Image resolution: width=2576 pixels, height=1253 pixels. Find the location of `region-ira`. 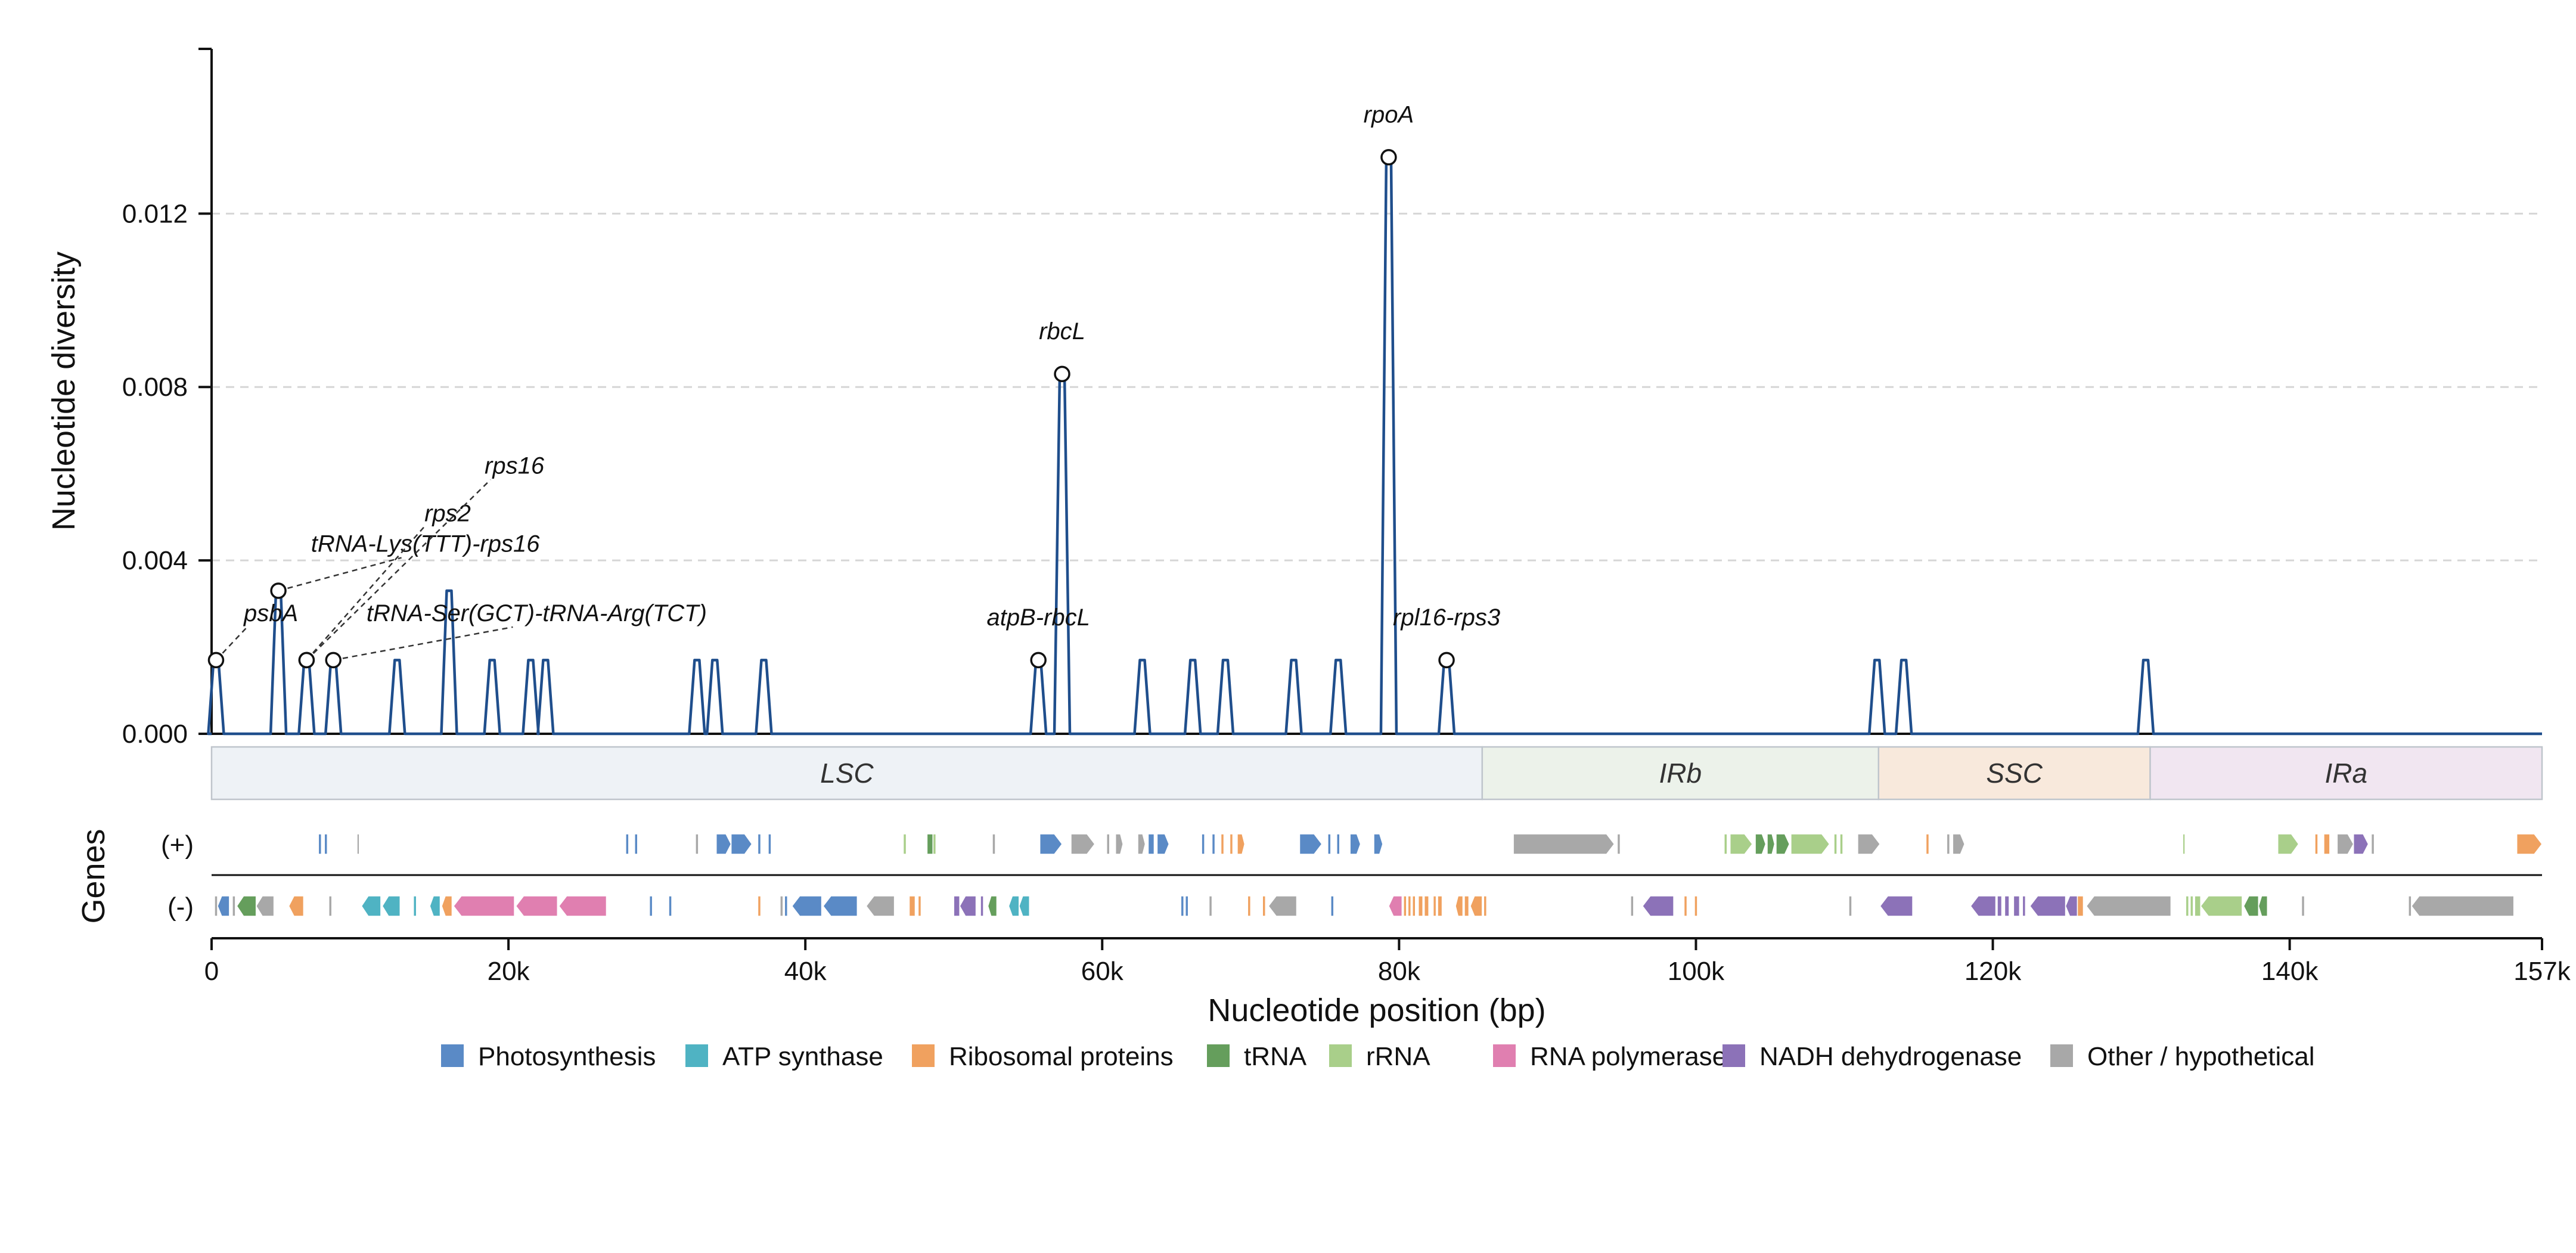

region-ira is located at coordinates (2346, 773).